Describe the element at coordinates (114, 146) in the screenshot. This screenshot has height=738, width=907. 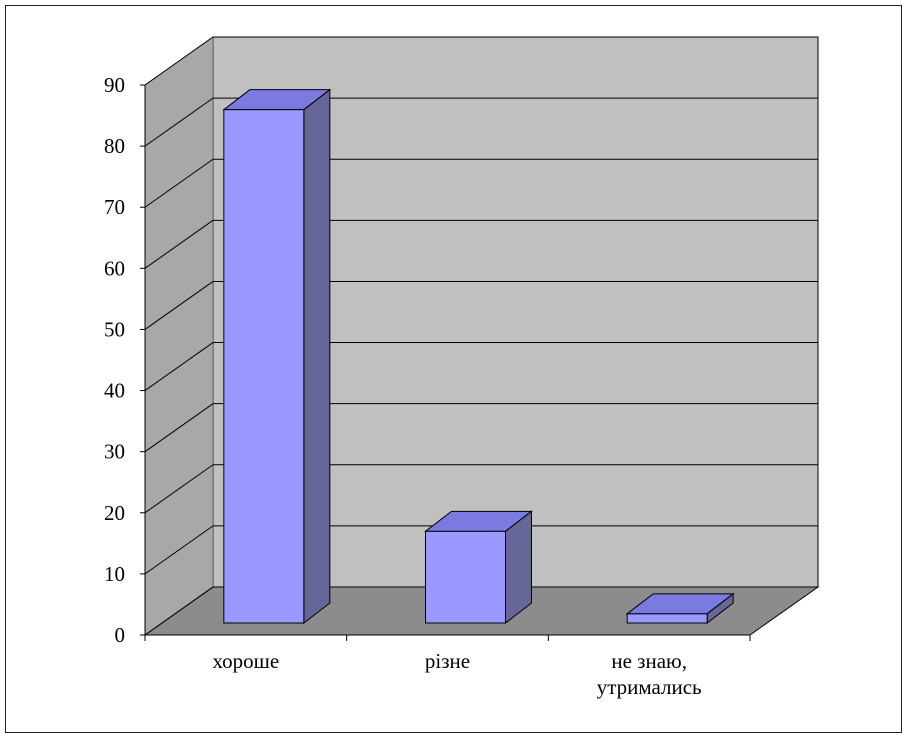
I see `y-tick-label: 80` at that location.